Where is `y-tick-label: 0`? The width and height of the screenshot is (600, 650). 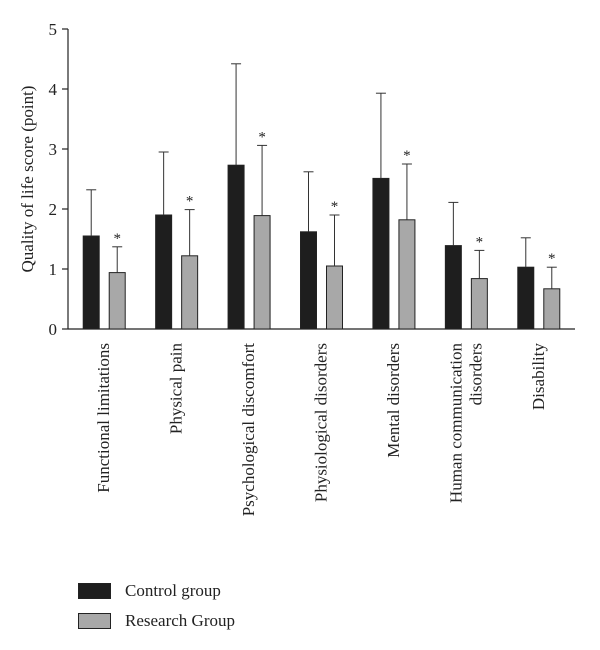
y-tick-label: 0 is located at coordinates (53, 329).